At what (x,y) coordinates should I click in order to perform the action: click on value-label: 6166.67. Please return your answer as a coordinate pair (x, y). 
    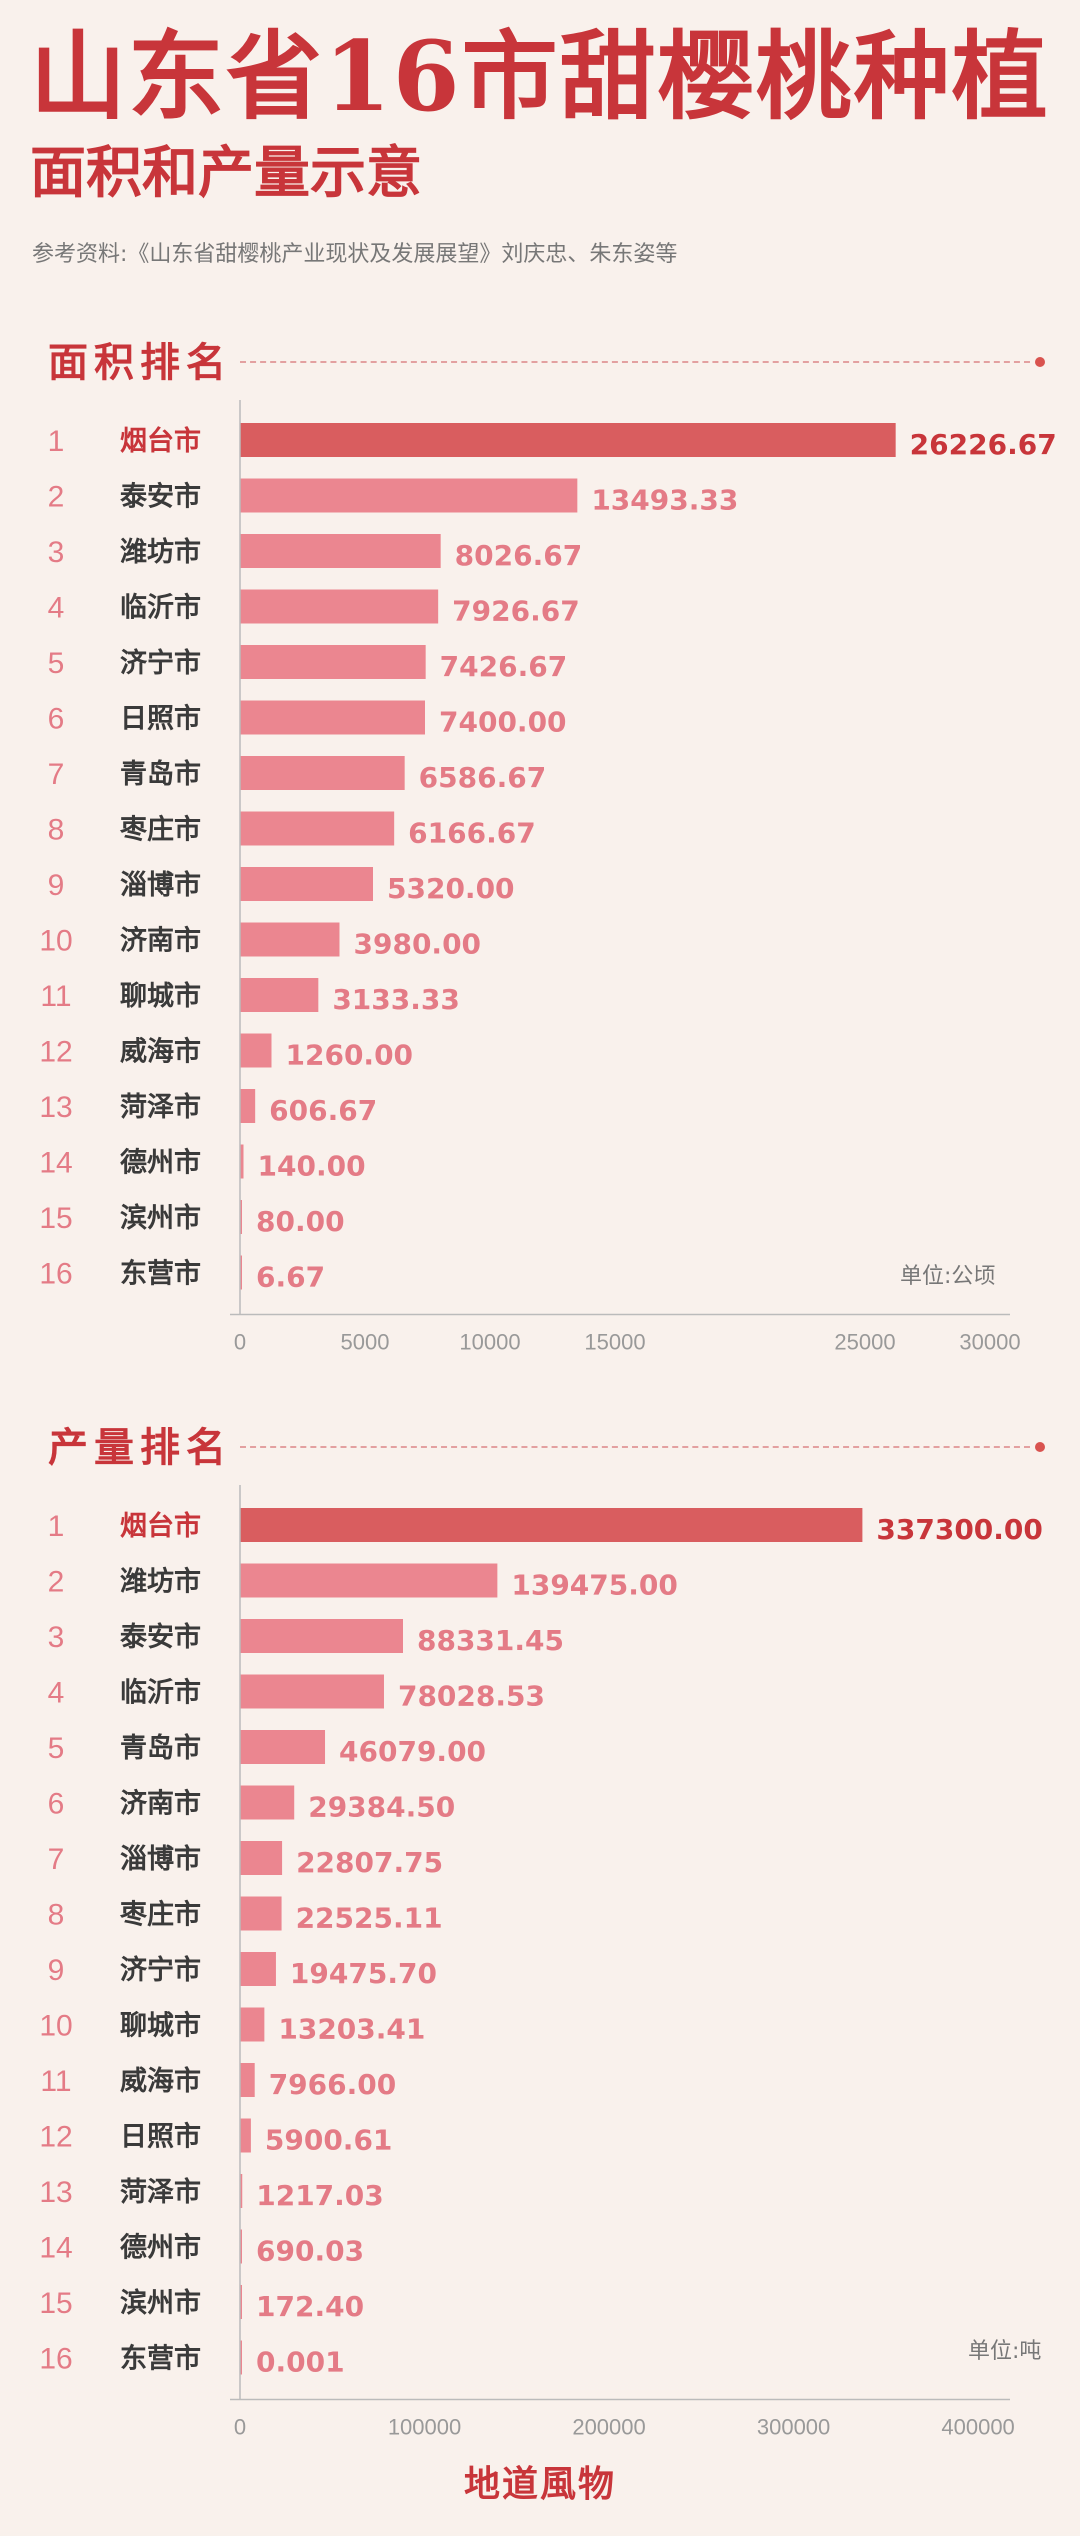
    Looking at the image, I should click on (472, 833).